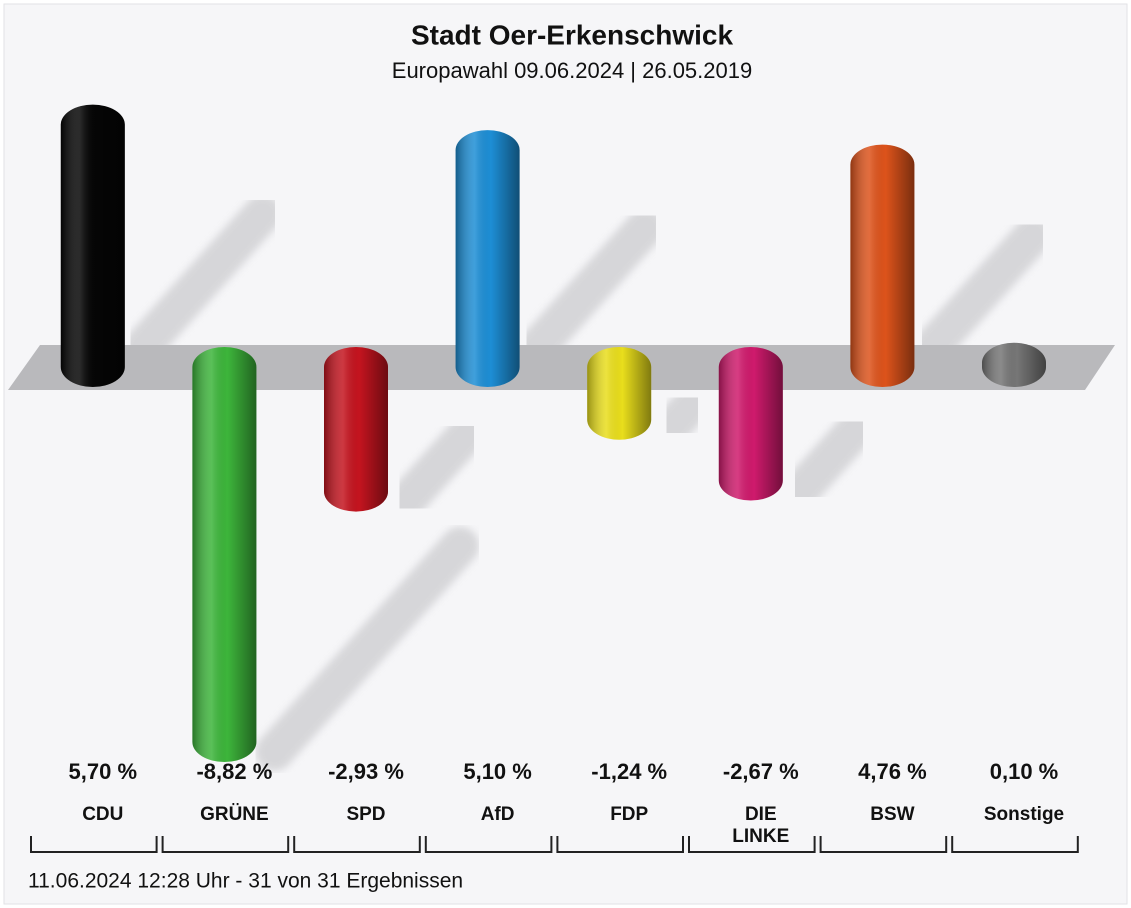  I want to click on value-label: 4,76 %, so click(892, 771).